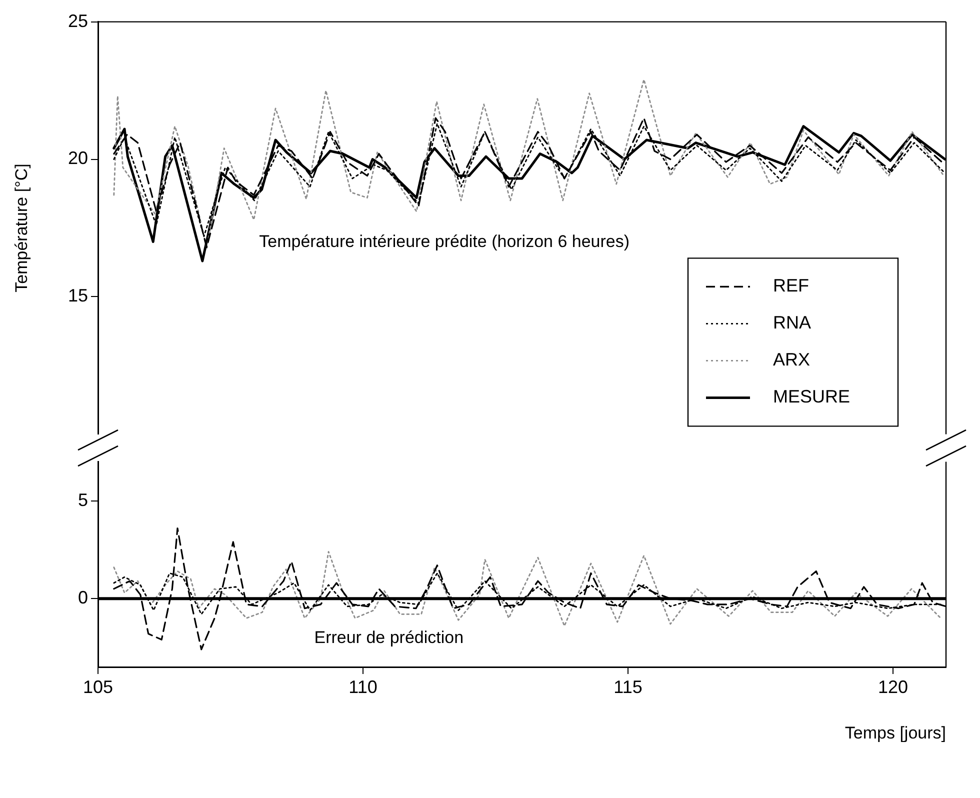  What do you see at coordinates (83, 598) in the screenshot?
I see `y-tick-label: 0` at bounding box center [83, 598].